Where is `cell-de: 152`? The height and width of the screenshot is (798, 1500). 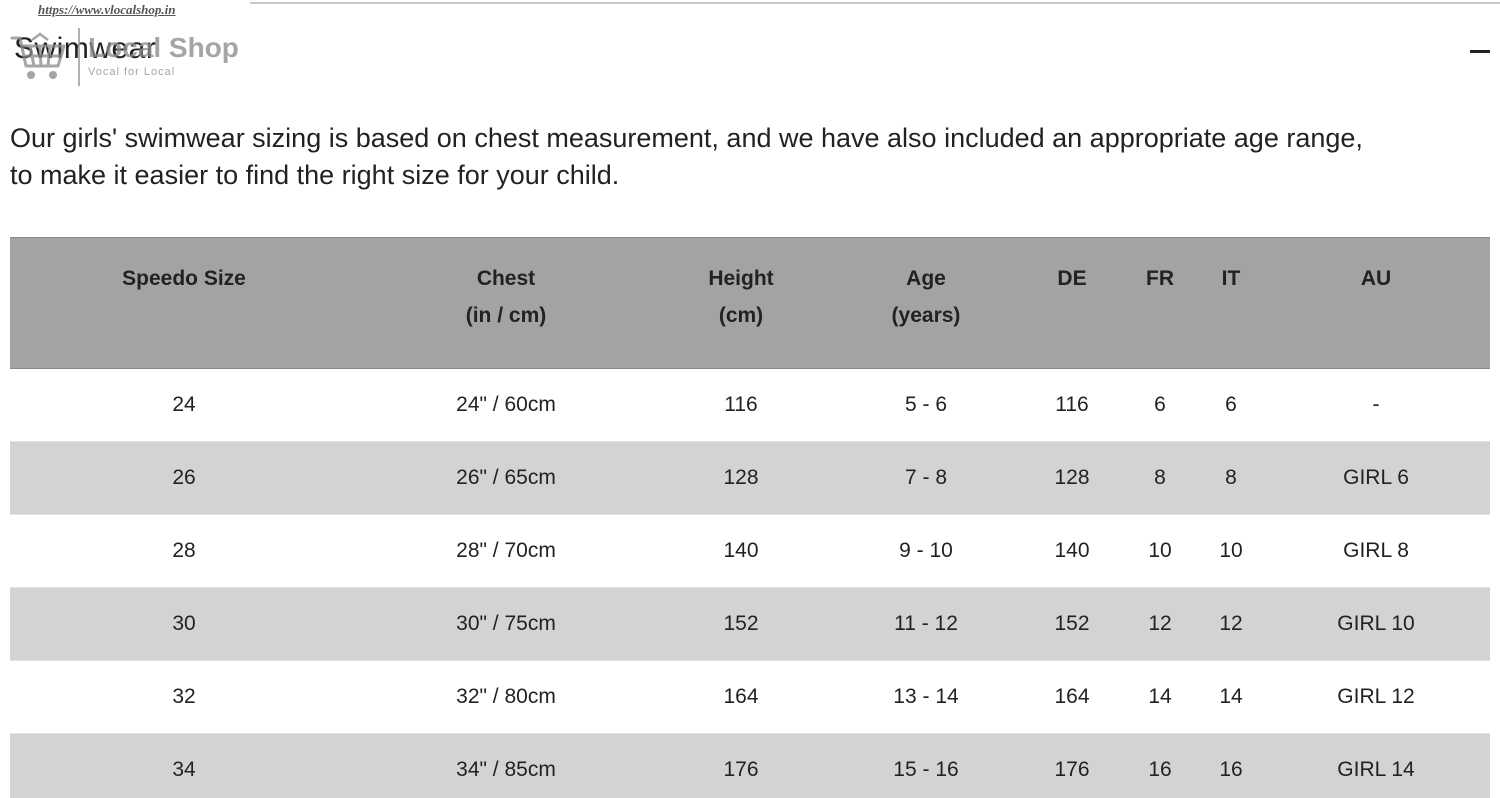 cell-de: 152 is located at coordinates (1072, 624).